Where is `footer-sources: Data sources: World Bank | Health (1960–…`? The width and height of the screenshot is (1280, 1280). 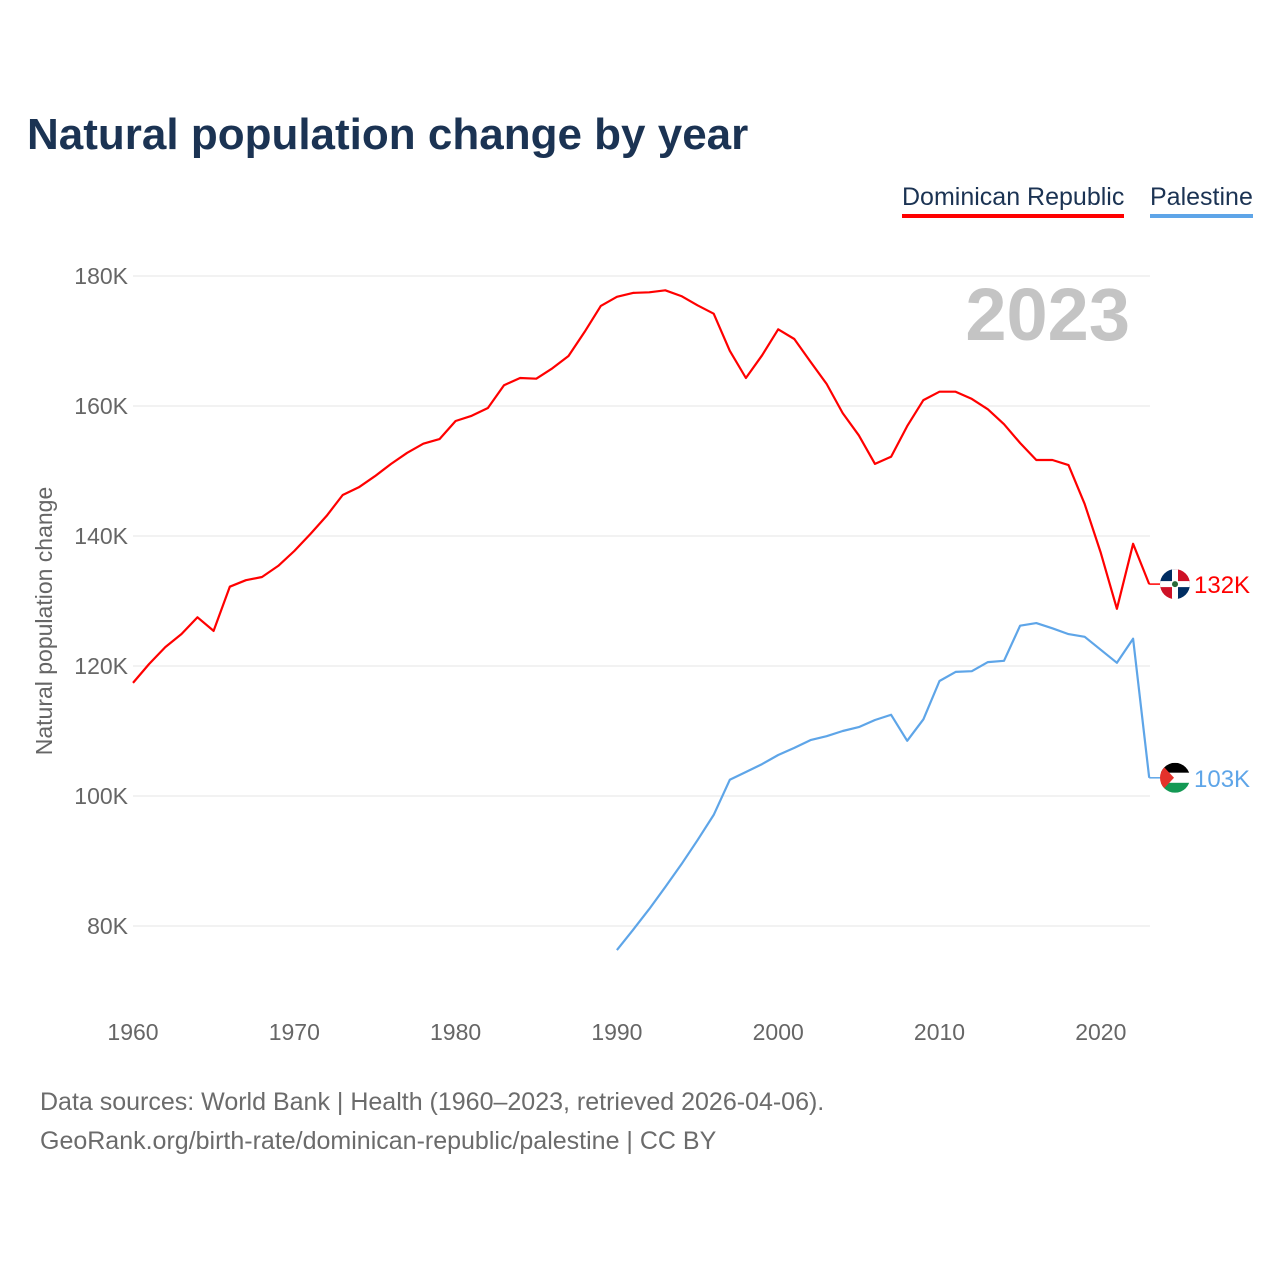
footer-sources: Data sources: World Bank | Health (1960–… is located at coordinates (432, 1102).